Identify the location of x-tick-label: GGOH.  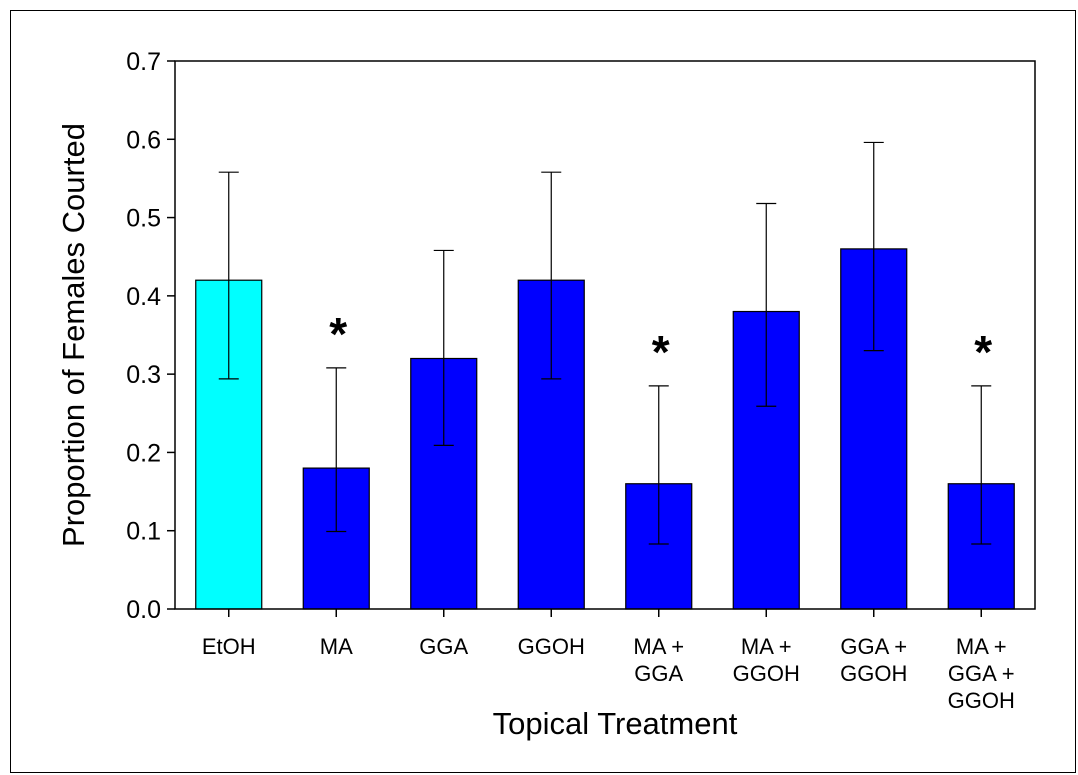
(551, 646).